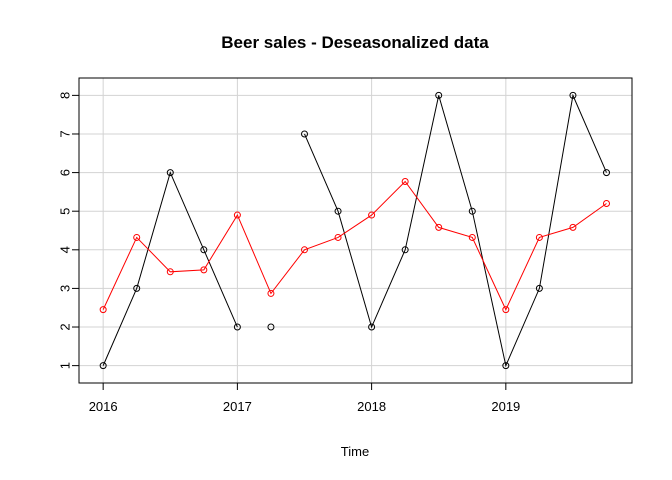  Describe the element at coordinates (65, 172) in the screenshot. I see `y-tick-label: 6` at that location.